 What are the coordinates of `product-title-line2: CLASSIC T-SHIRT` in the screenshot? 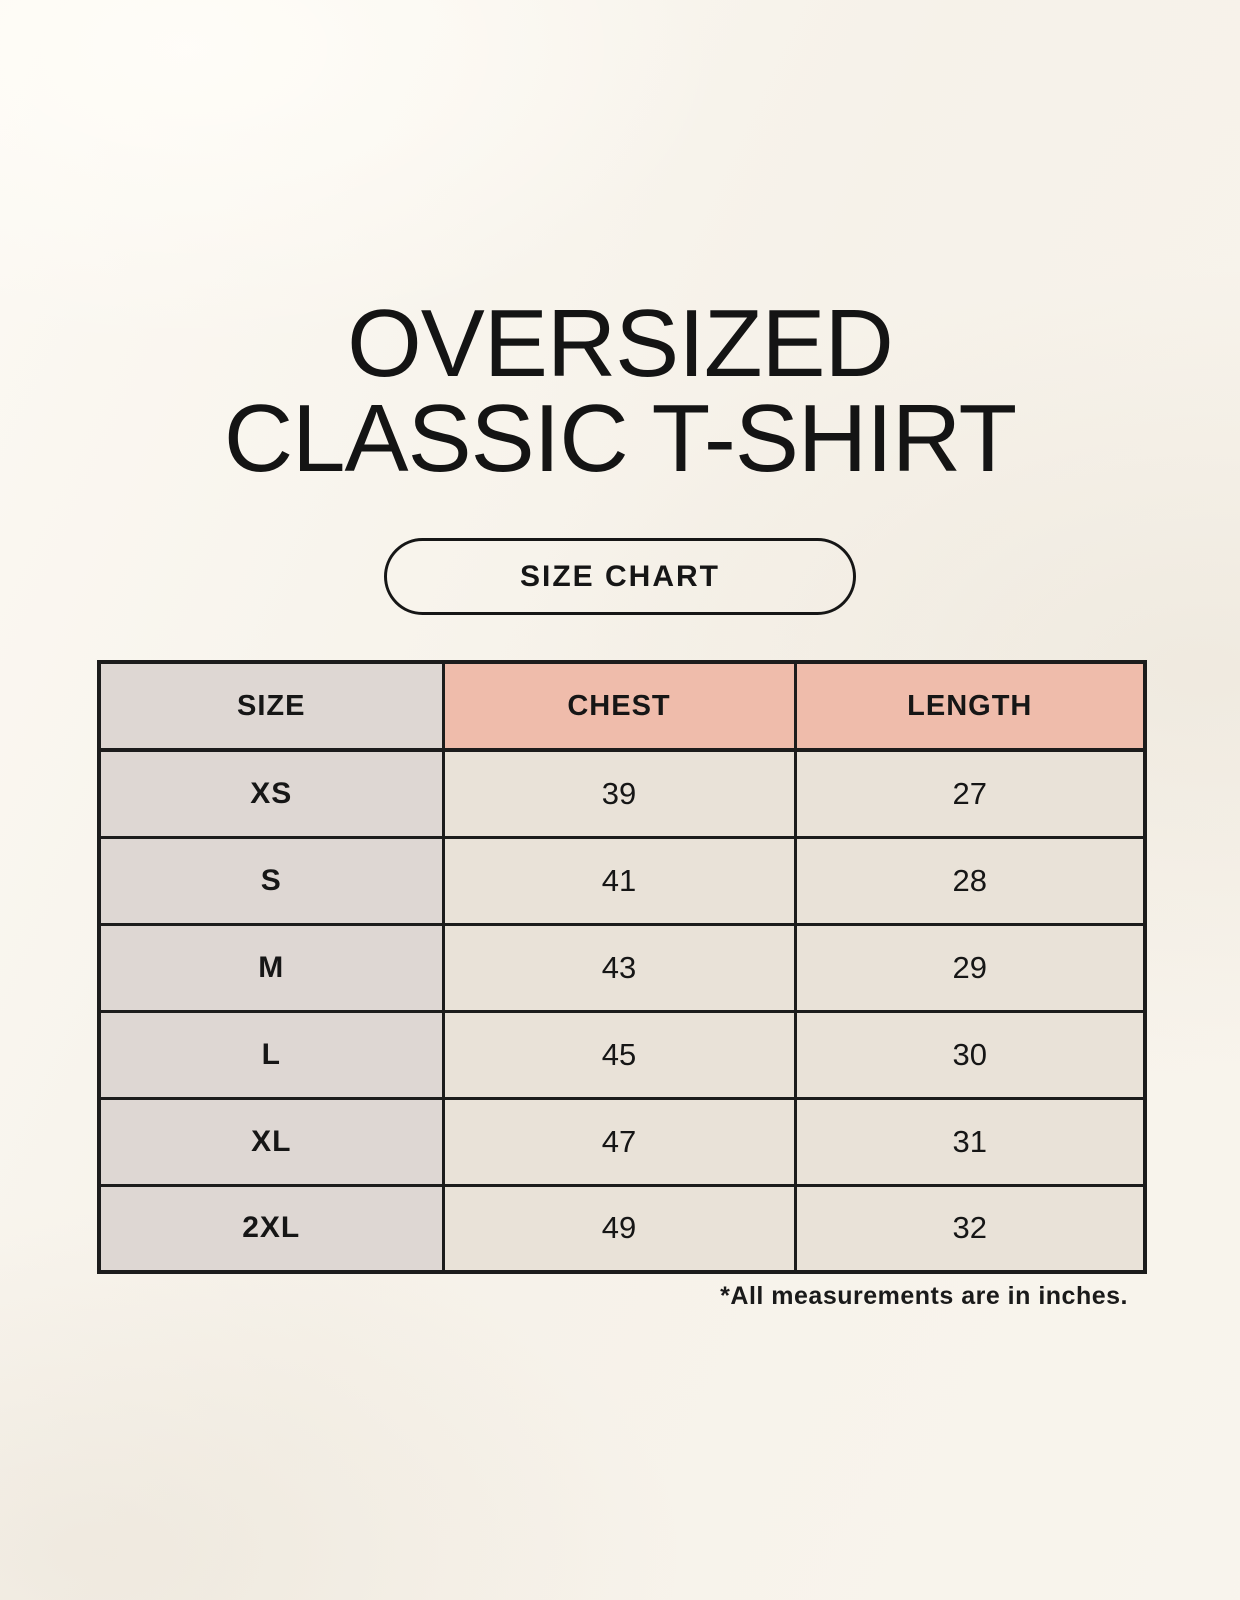 It's located at (620, 438).